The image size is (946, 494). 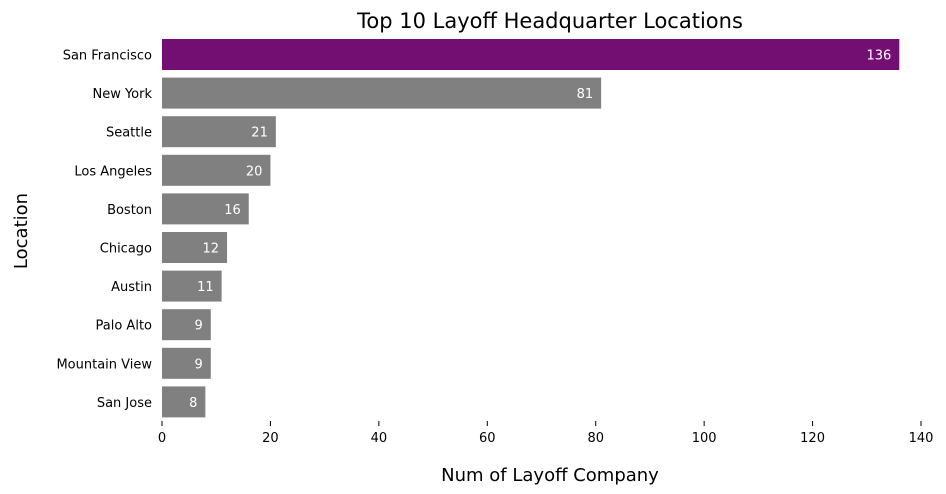 What do you see at coordinates (232, 210) in the screenshot?
I see `bar-value-label: 16` at bounding box center [232, 210].